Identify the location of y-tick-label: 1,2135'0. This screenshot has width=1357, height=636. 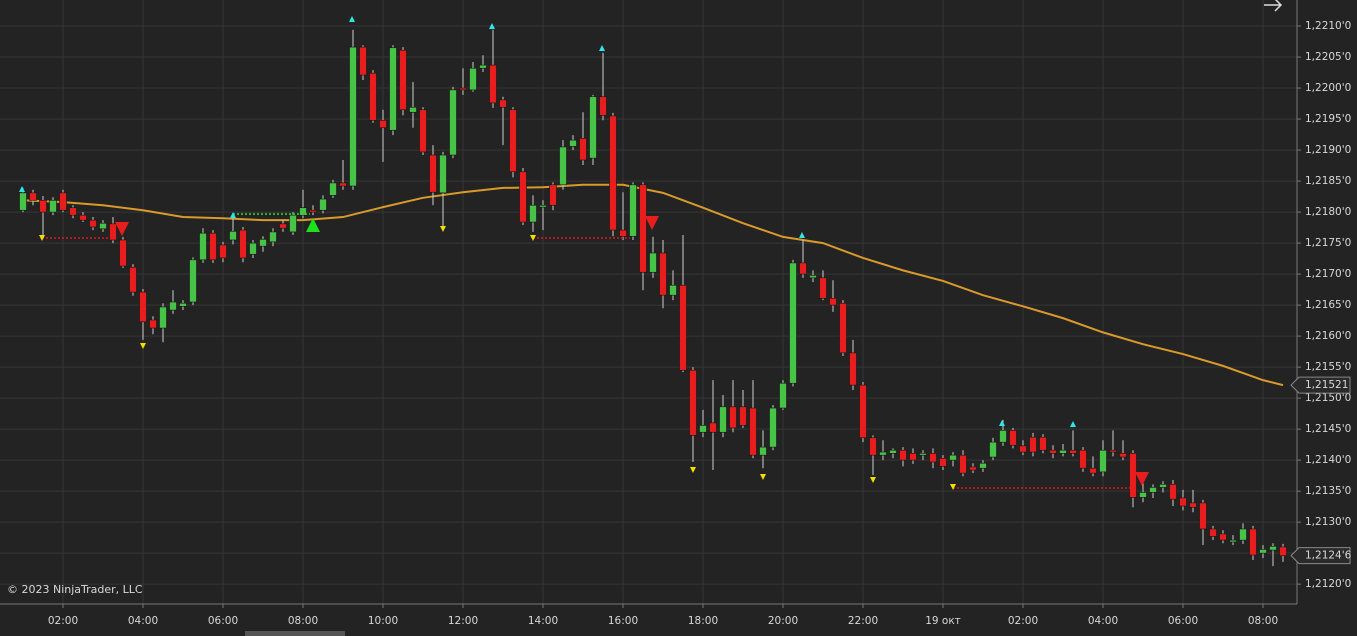
(1328, 491).